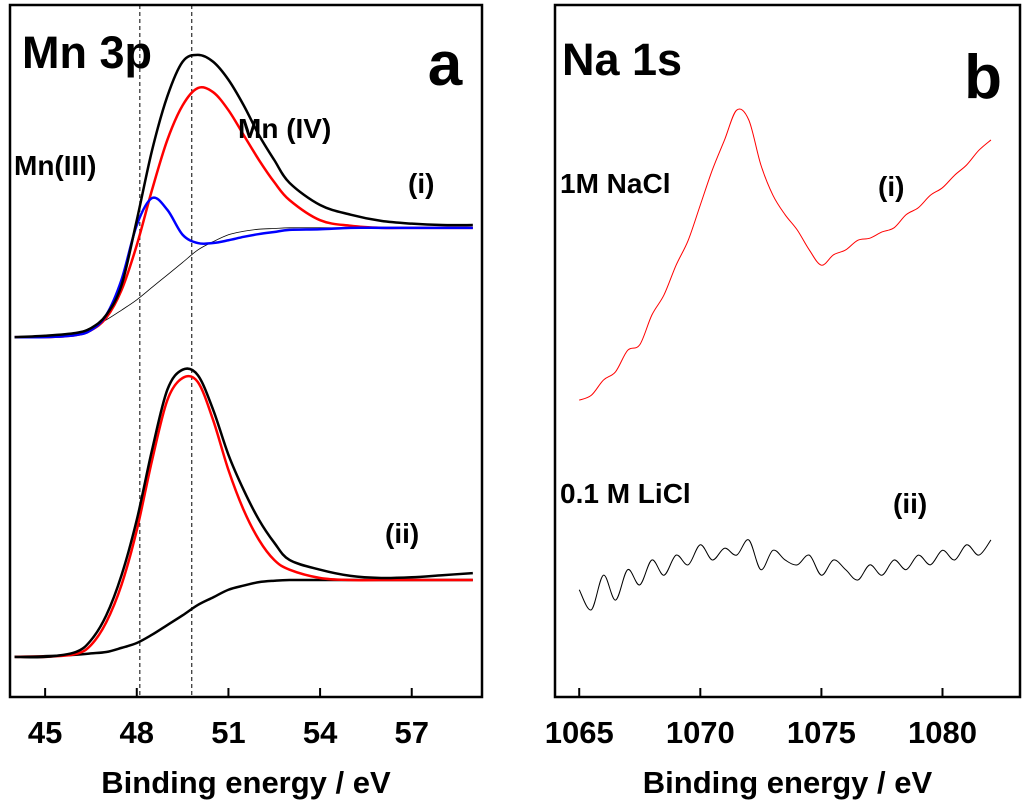 The width and height of the screenshot is (1023, 812). What do you see at coordinates (320, 732) in the screenshot?
I see `x-tick-label: 54` at bounding box center [320, 732].